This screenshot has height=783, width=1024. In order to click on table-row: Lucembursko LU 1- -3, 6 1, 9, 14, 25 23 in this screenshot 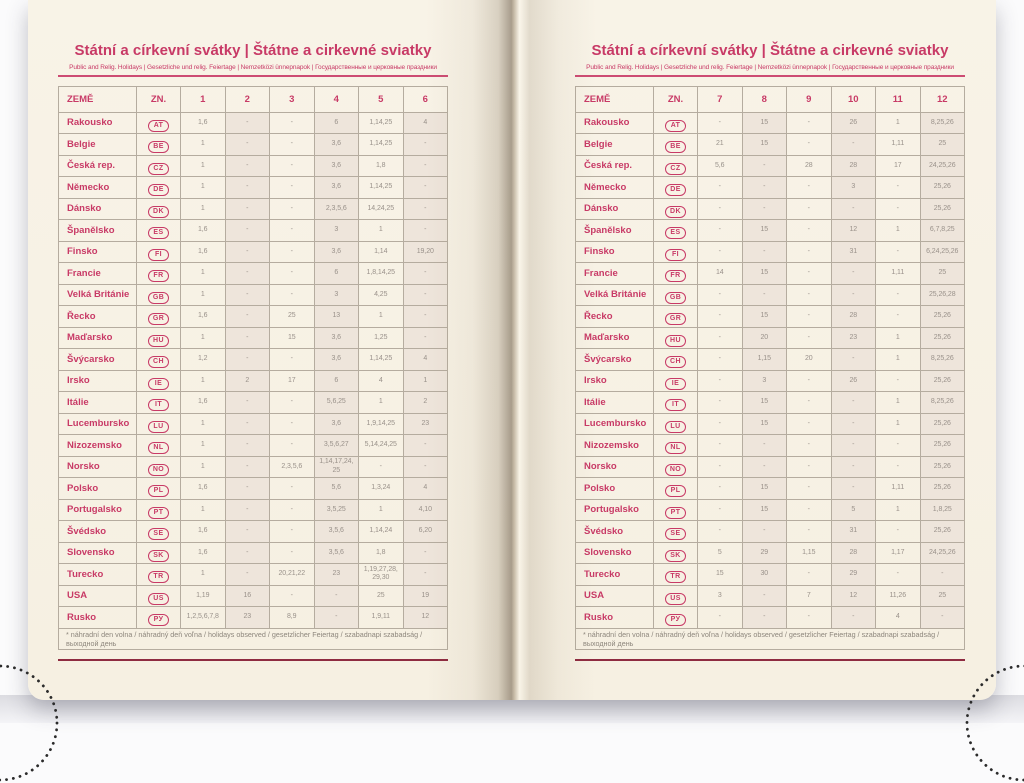, I will do `click(253, 423)`.